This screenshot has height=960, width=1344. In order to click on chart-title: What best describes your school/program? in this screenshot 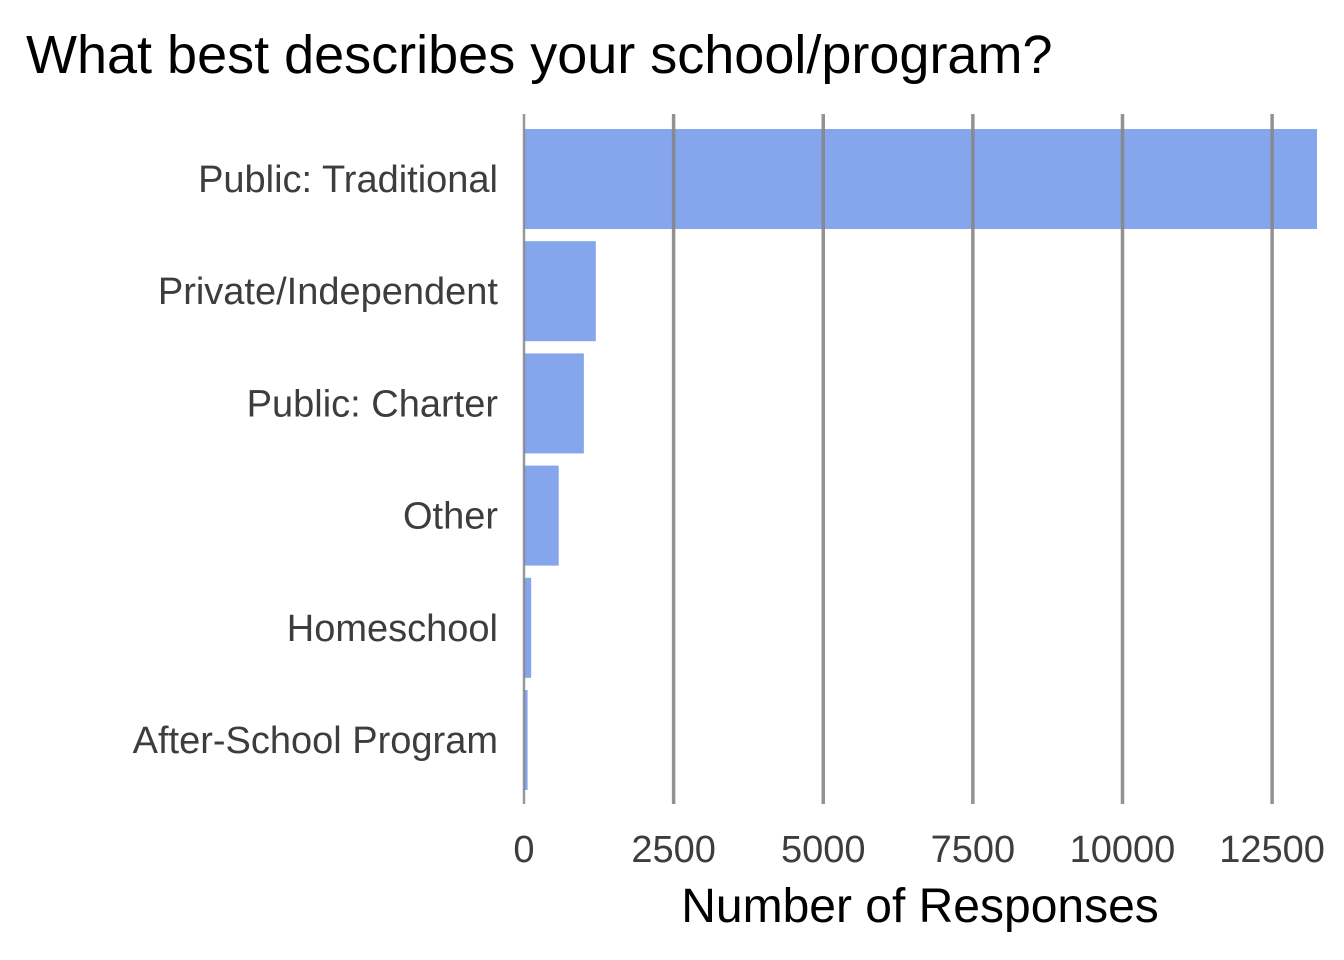, I will do `click(539, 55)`.